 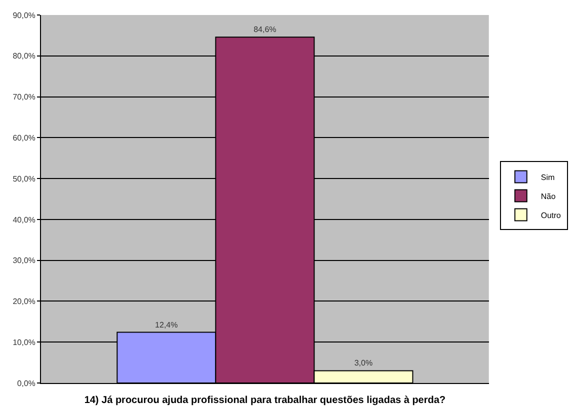 I want to click on y-tick-label: 70,0%, so click(x=24, y=97).